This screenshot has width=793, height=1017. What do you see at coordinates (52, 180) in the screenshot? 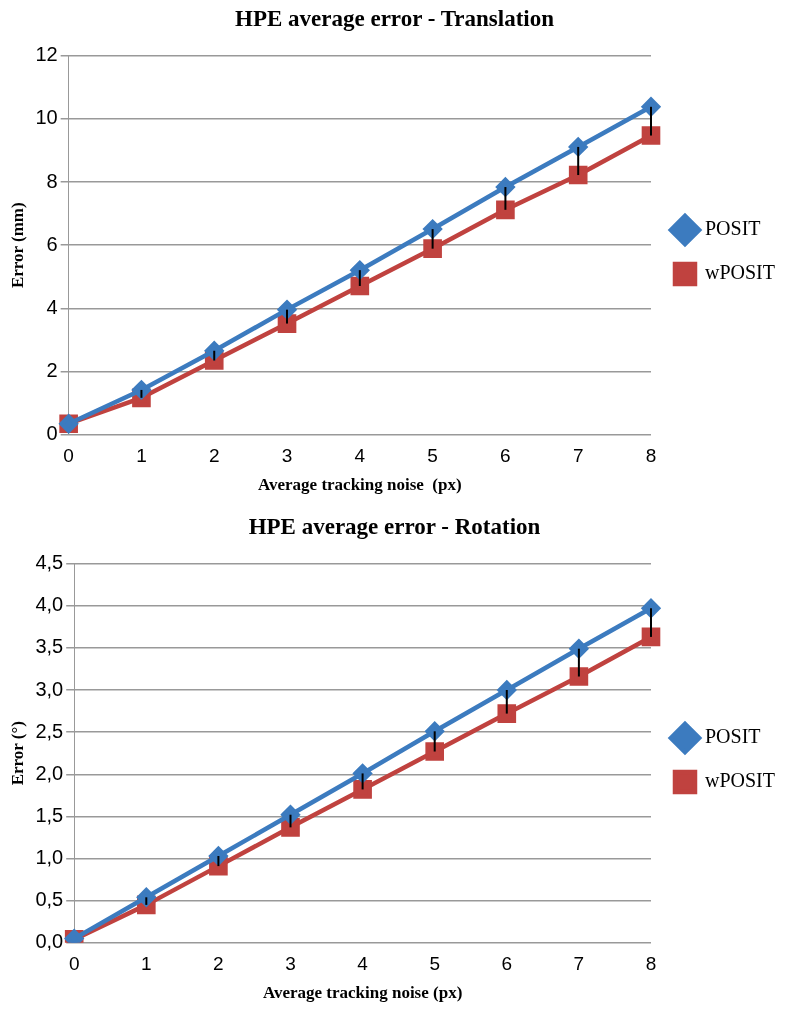
I see `y-tick-label: 8` at bounding box center [52, 180].